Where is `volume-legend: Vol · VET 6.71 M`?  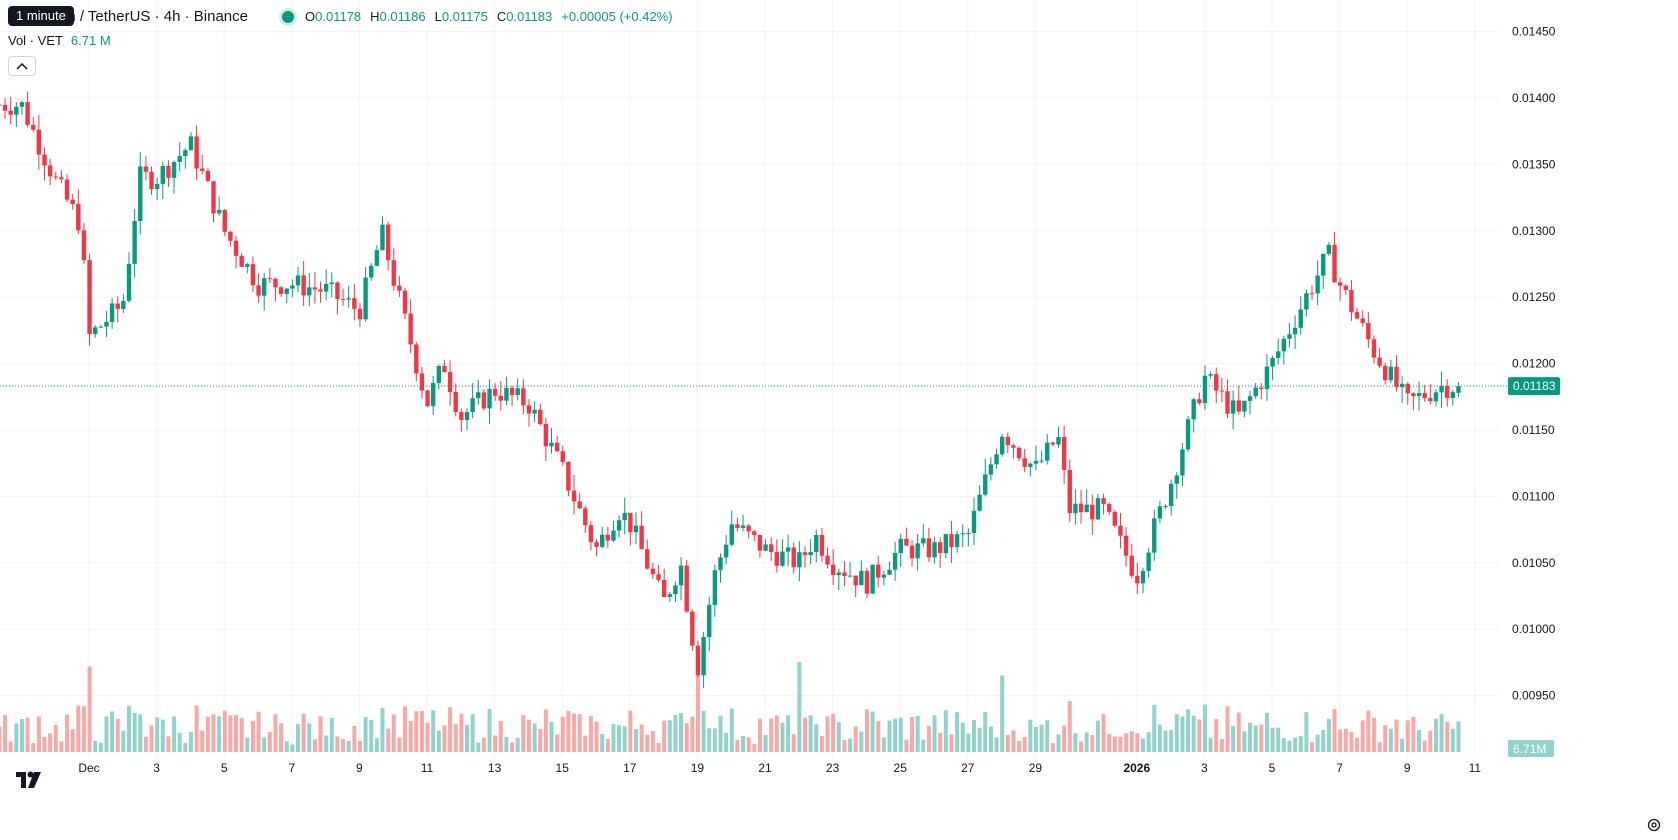 volume-legend: Vol · VET 6.71 M is located at coordinates (59, 41).